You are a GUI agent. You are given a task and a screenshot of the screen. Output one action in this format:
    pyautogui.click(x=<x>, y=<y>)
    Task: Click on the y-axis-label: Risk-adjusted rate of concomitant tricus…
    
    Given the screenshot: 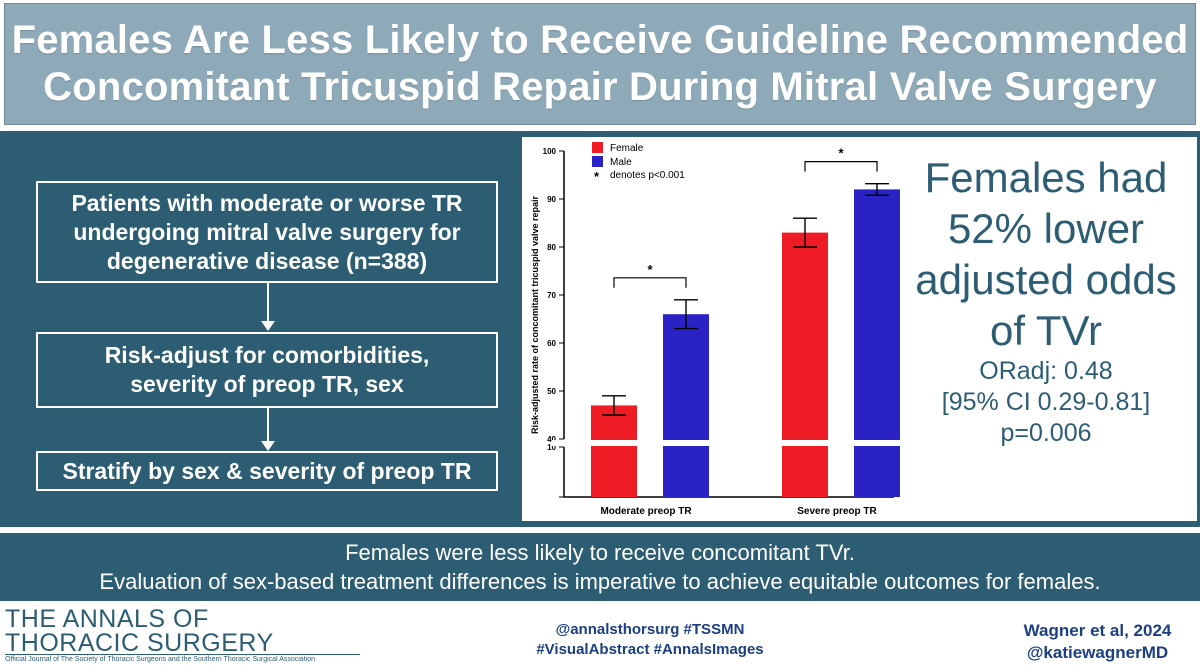 What is the action you would take?
    pyautogui.click(x=535, y=314)
    